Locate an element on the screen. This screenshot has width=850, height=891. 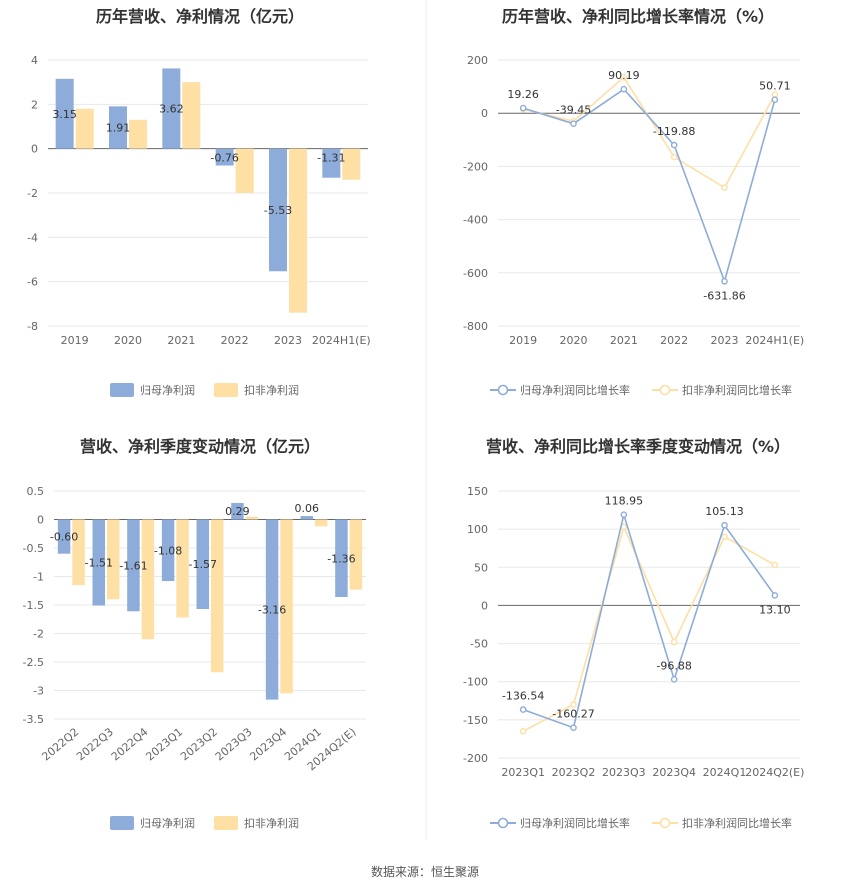
line-parent-growth is located at coordinates (649, 186).